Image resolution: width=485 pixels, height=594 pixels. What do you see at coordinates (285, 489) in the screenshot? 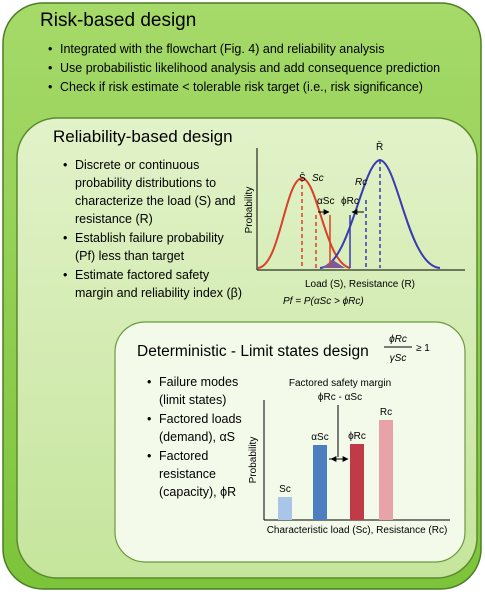
I see `bar-label: Sc` at bounding box center [285, 489].